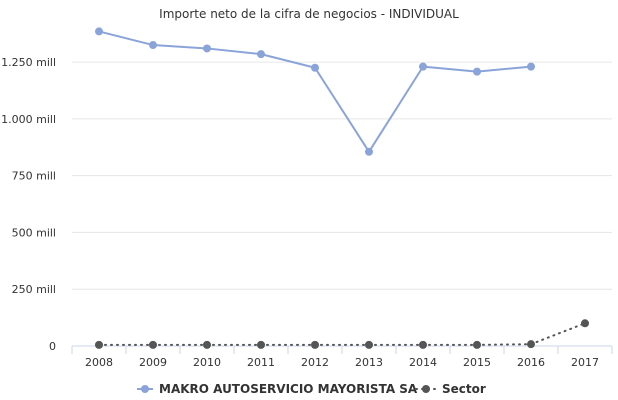 The width and height of the screenshot is (618, 400). Describe the element at coordinates (477, 362) in the screenshot. I see `x-tick-label: 2015` at that location.